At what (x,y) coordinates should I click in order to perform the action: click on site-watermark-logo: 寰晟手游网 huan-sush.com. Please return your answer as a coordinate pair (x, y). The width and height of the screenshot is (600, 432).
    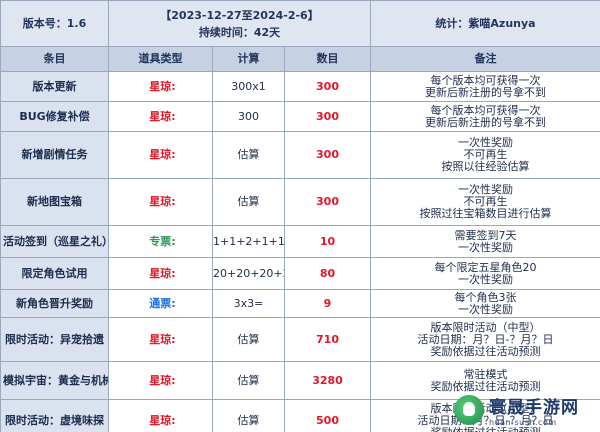
    Looking at the image, I should click on (524, 410).